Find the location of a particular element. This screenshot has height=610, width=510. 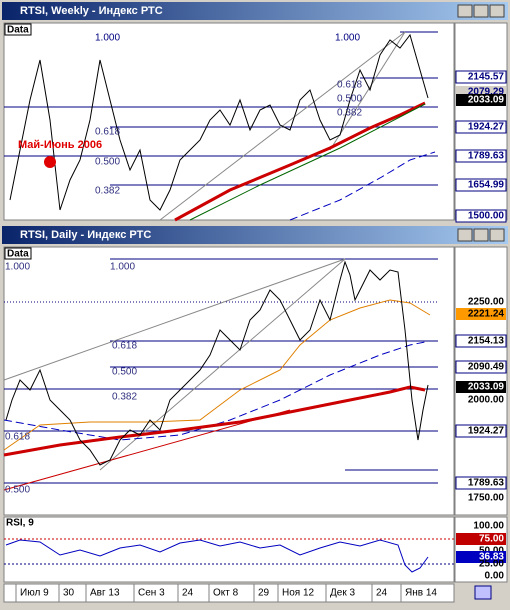

price-label: 1750.00 is located at coordinates (486, 498).